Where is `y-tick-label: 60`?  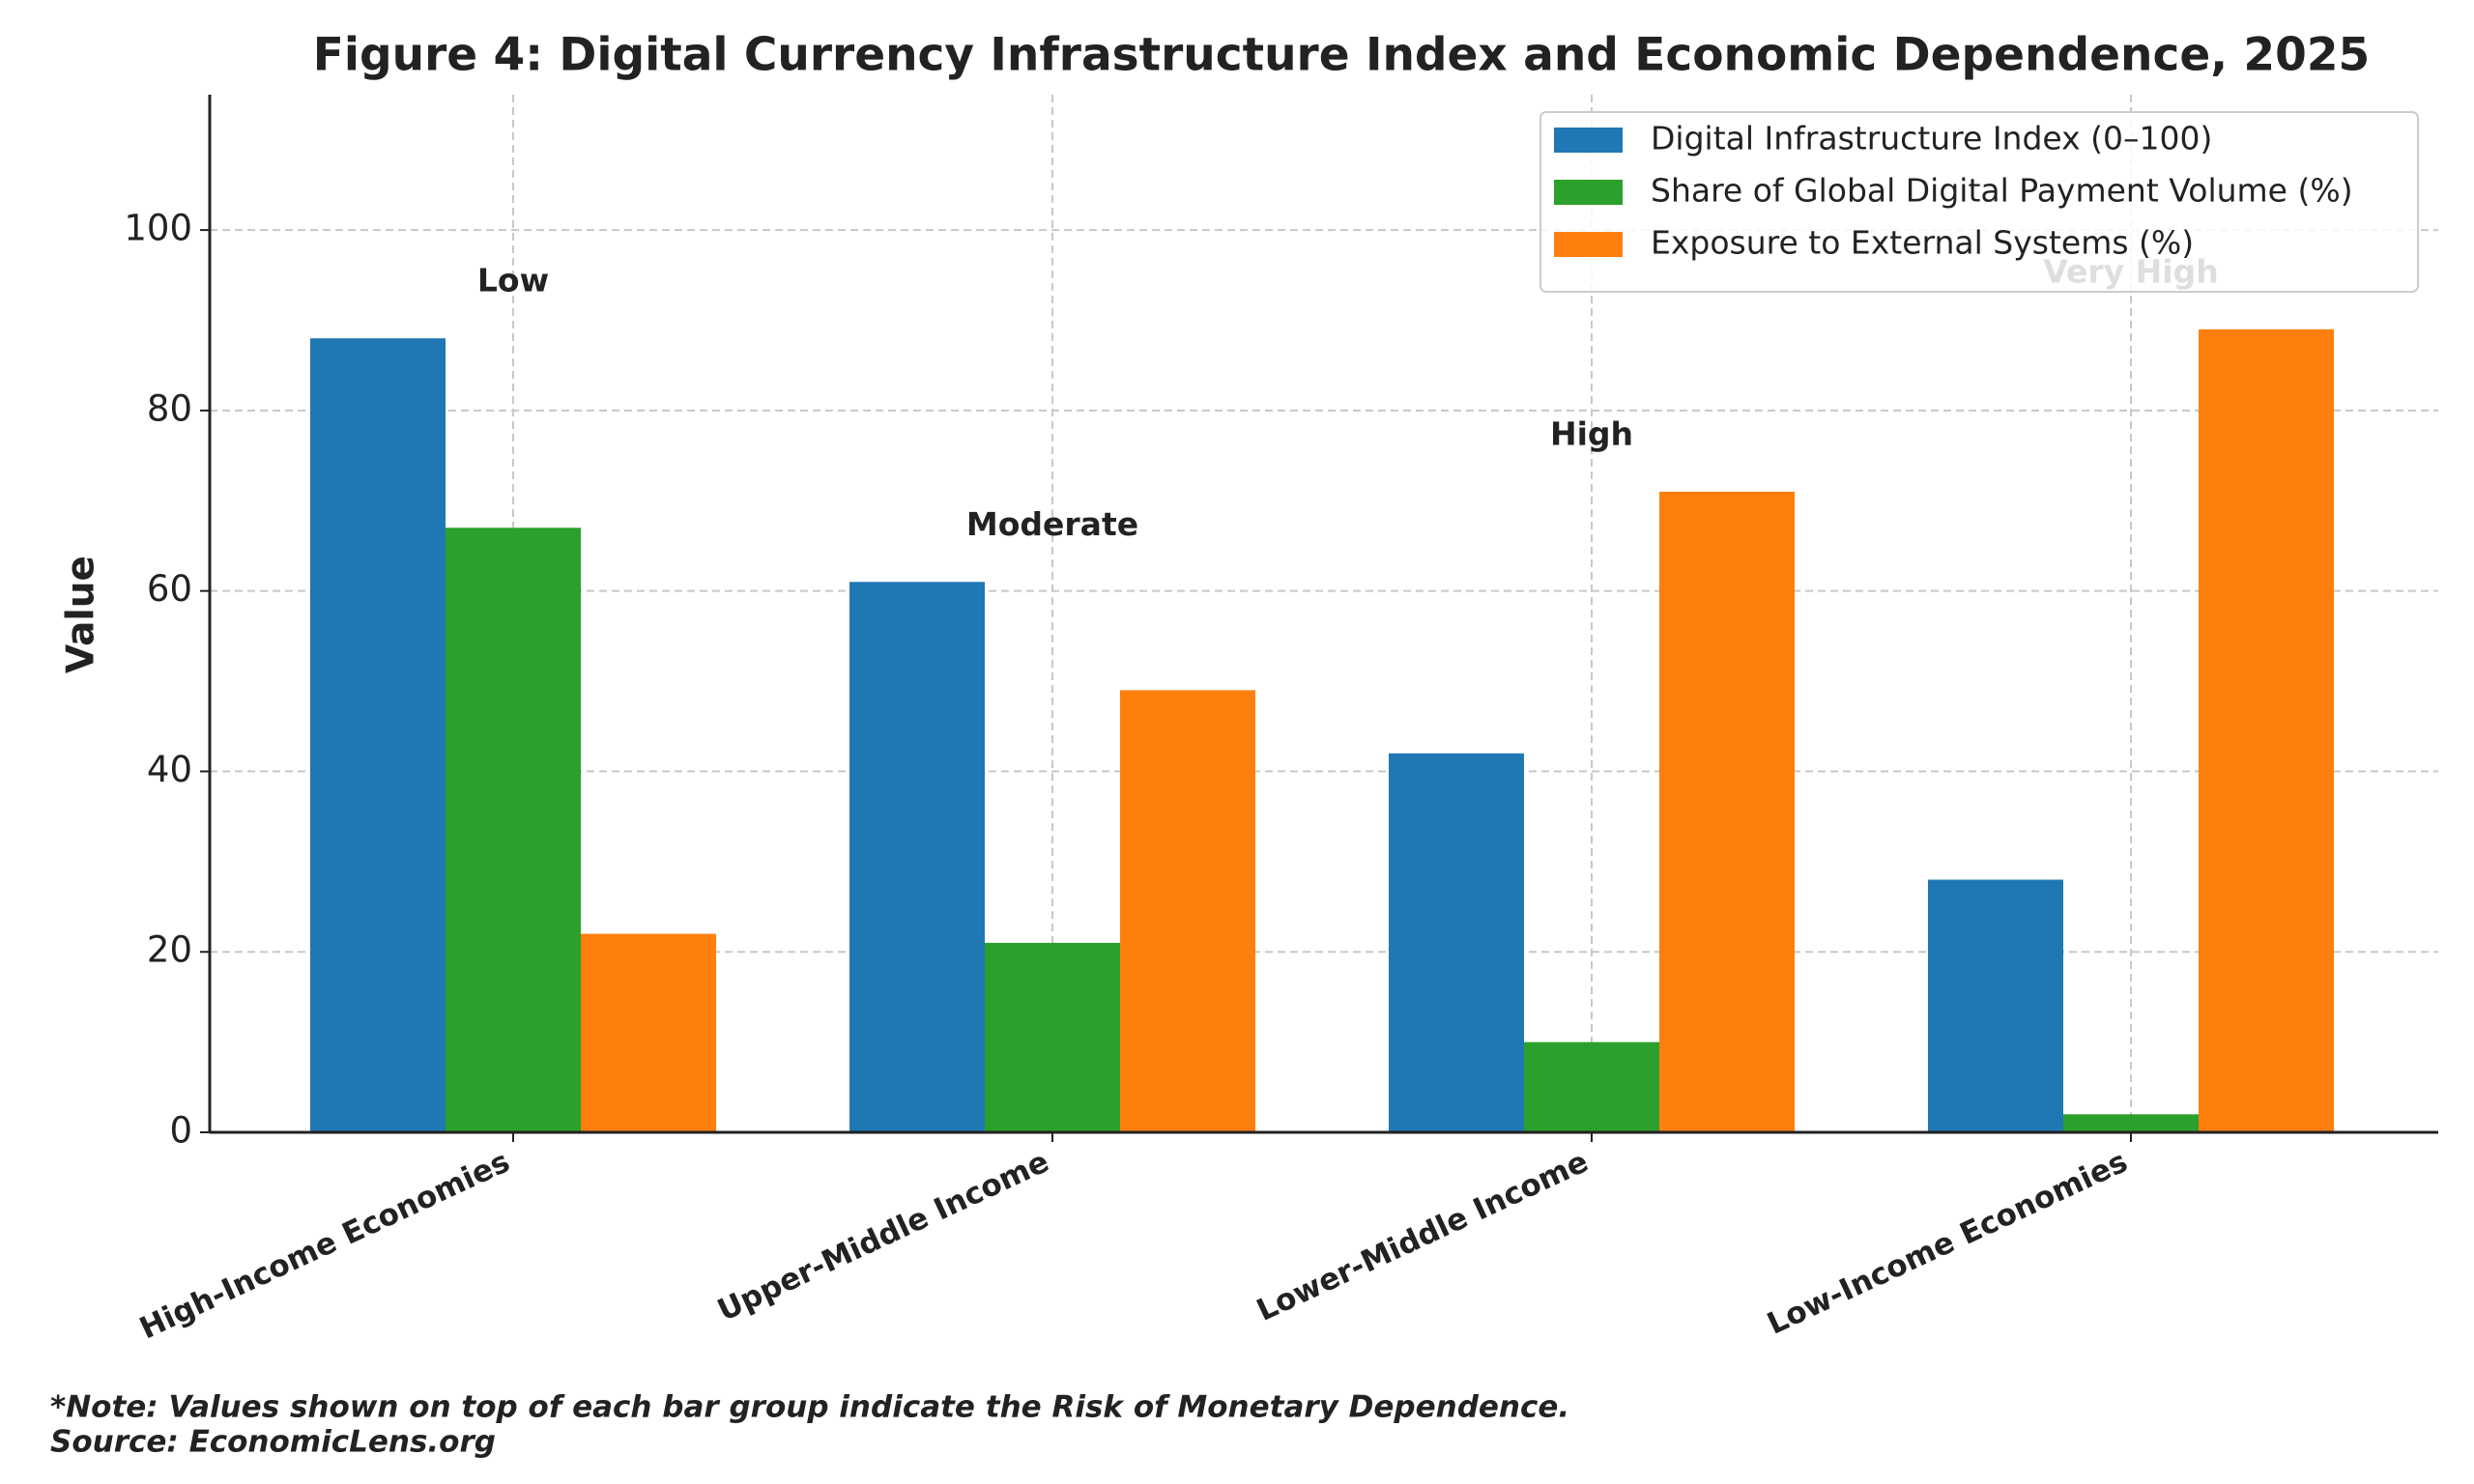 y-tick-label: 60 is located at coordinates (170, 589).